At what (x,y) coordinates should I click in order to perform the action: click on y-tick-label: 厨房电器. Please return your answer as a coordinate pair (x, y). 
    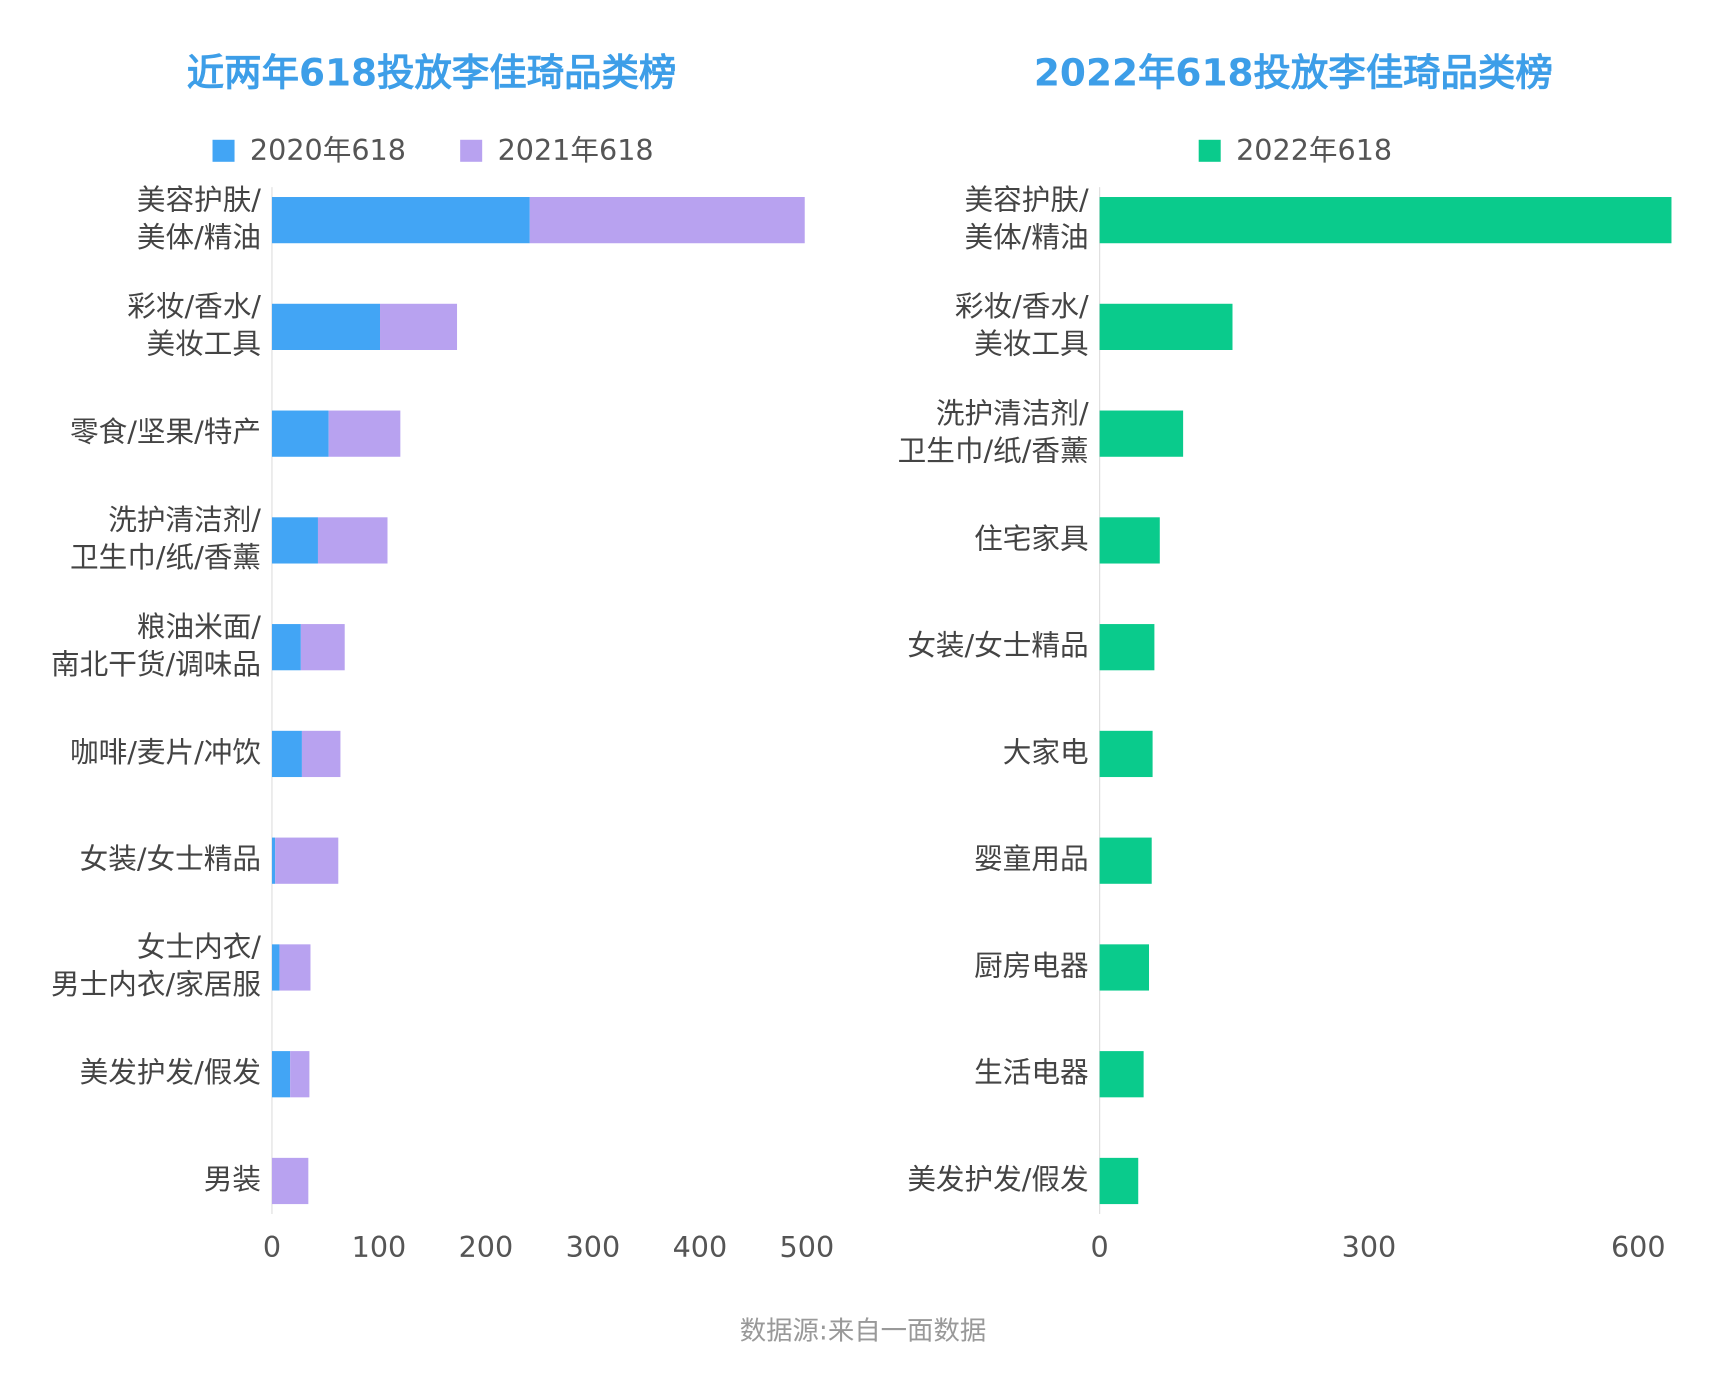
    Looking at the image, I should click on (1031, 965).